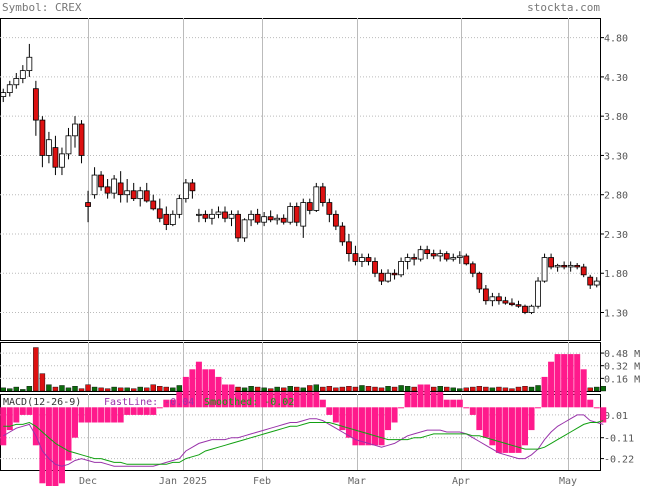  What do you see at coordinates (149, 402) in the screenshot?
I see `macd-legend-fastline: FastLine: -0.04` at bounding box center [149, 402].